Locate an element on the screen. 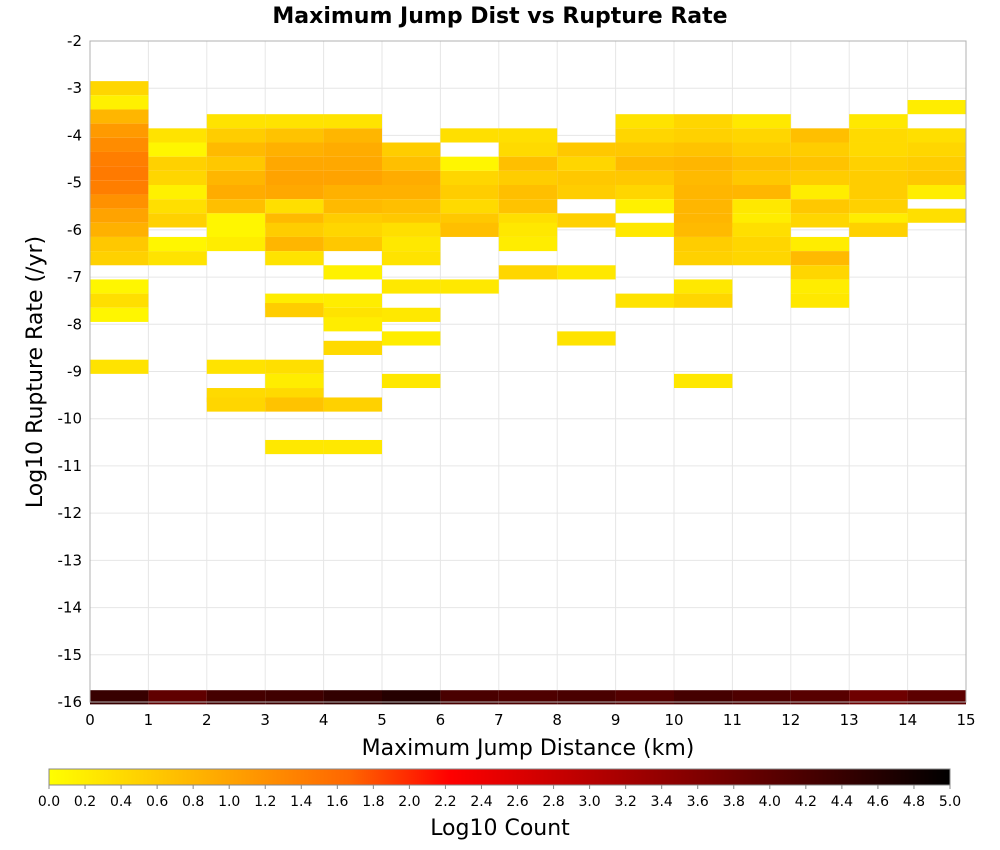 Image resolution: width=1000 pixels, height=850 pixels. colorbar-tick-label: 3.4 is located at coordinates (662, 802).